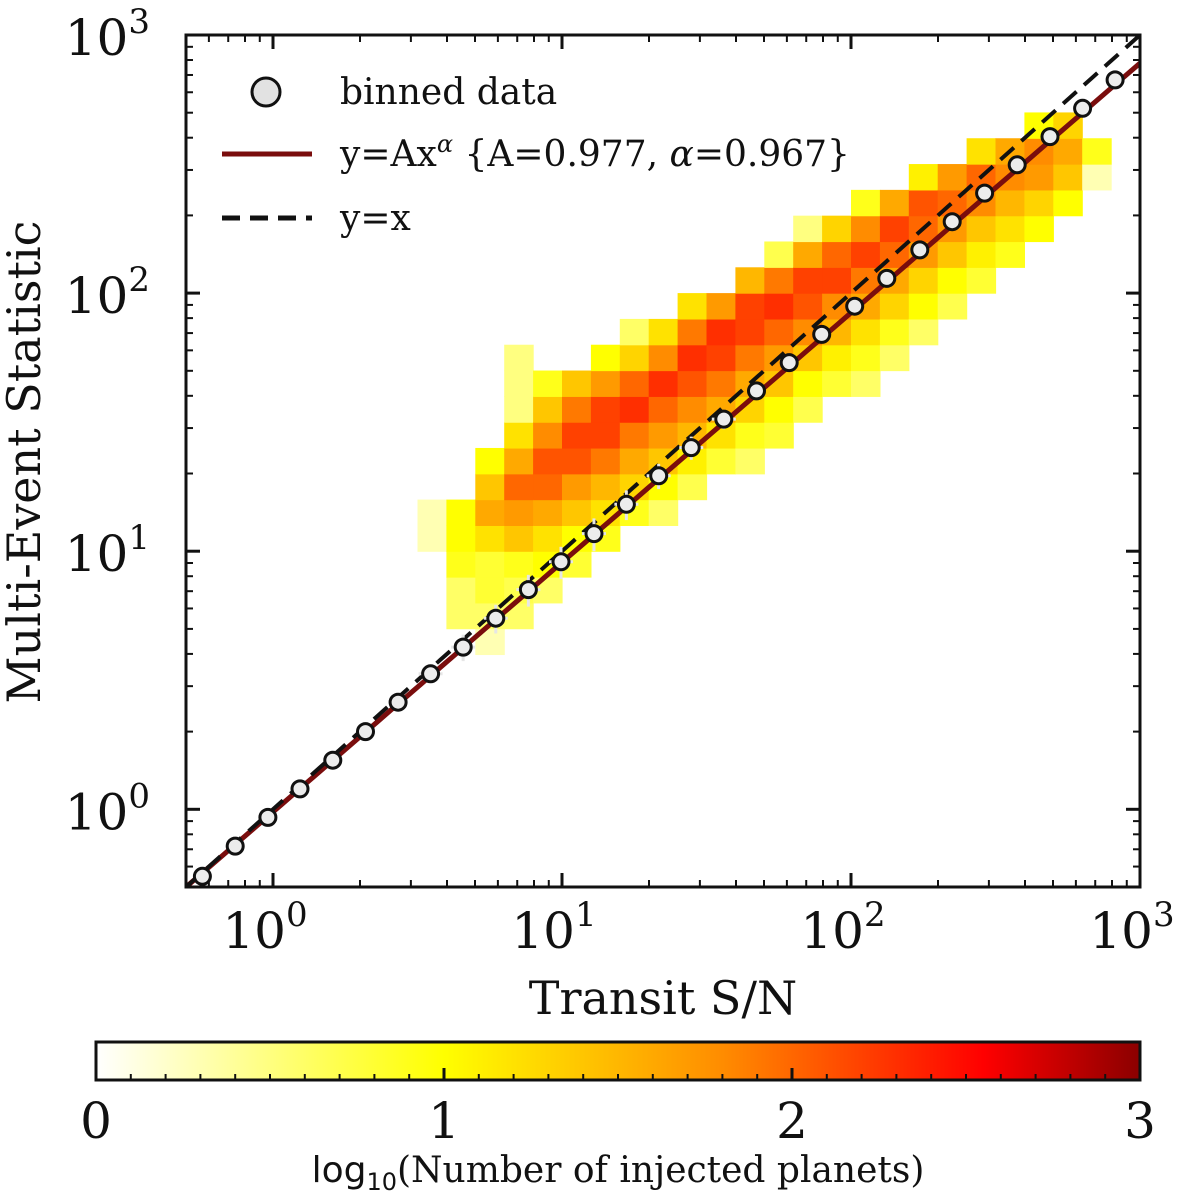 The image size is (1200, 1200). What do you see at coordinates (618, 1121) in the screenshot?
I see `colorbar-tick-labels: 0 1 2 3` at bounding box center [618, 1121].